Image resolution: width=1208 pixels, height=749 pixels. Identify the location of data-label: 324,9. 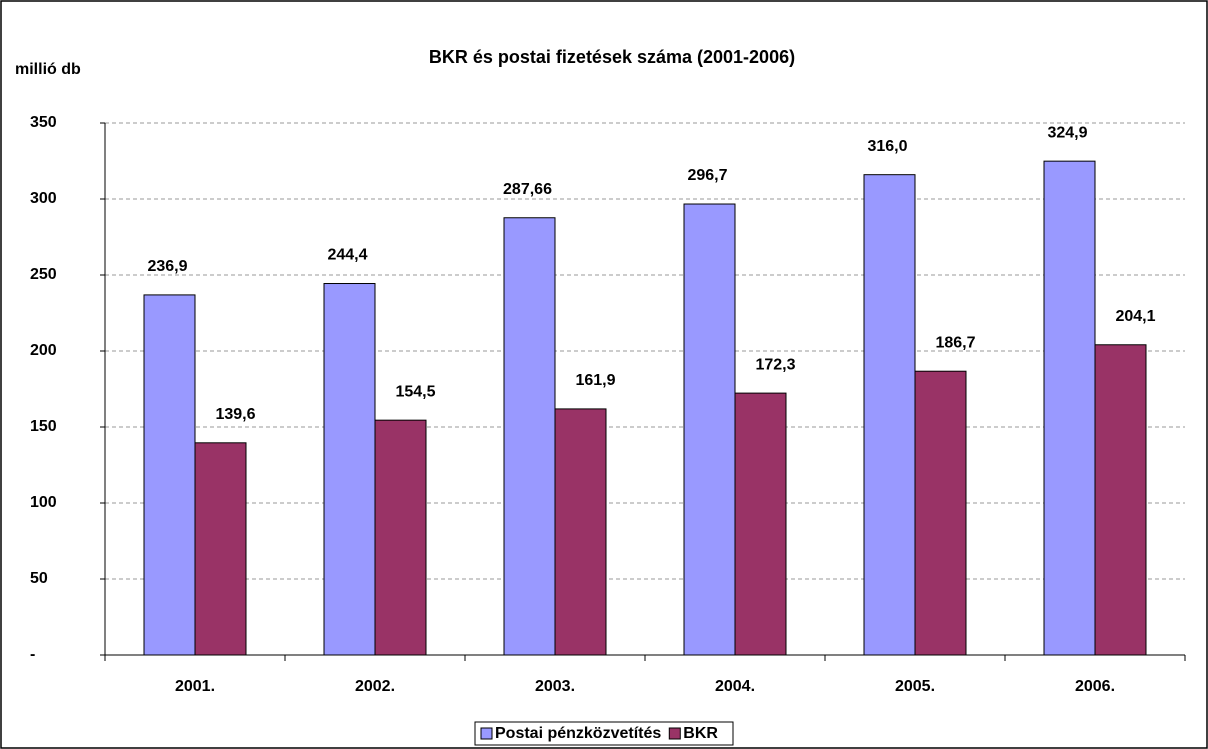
(1067, 132).